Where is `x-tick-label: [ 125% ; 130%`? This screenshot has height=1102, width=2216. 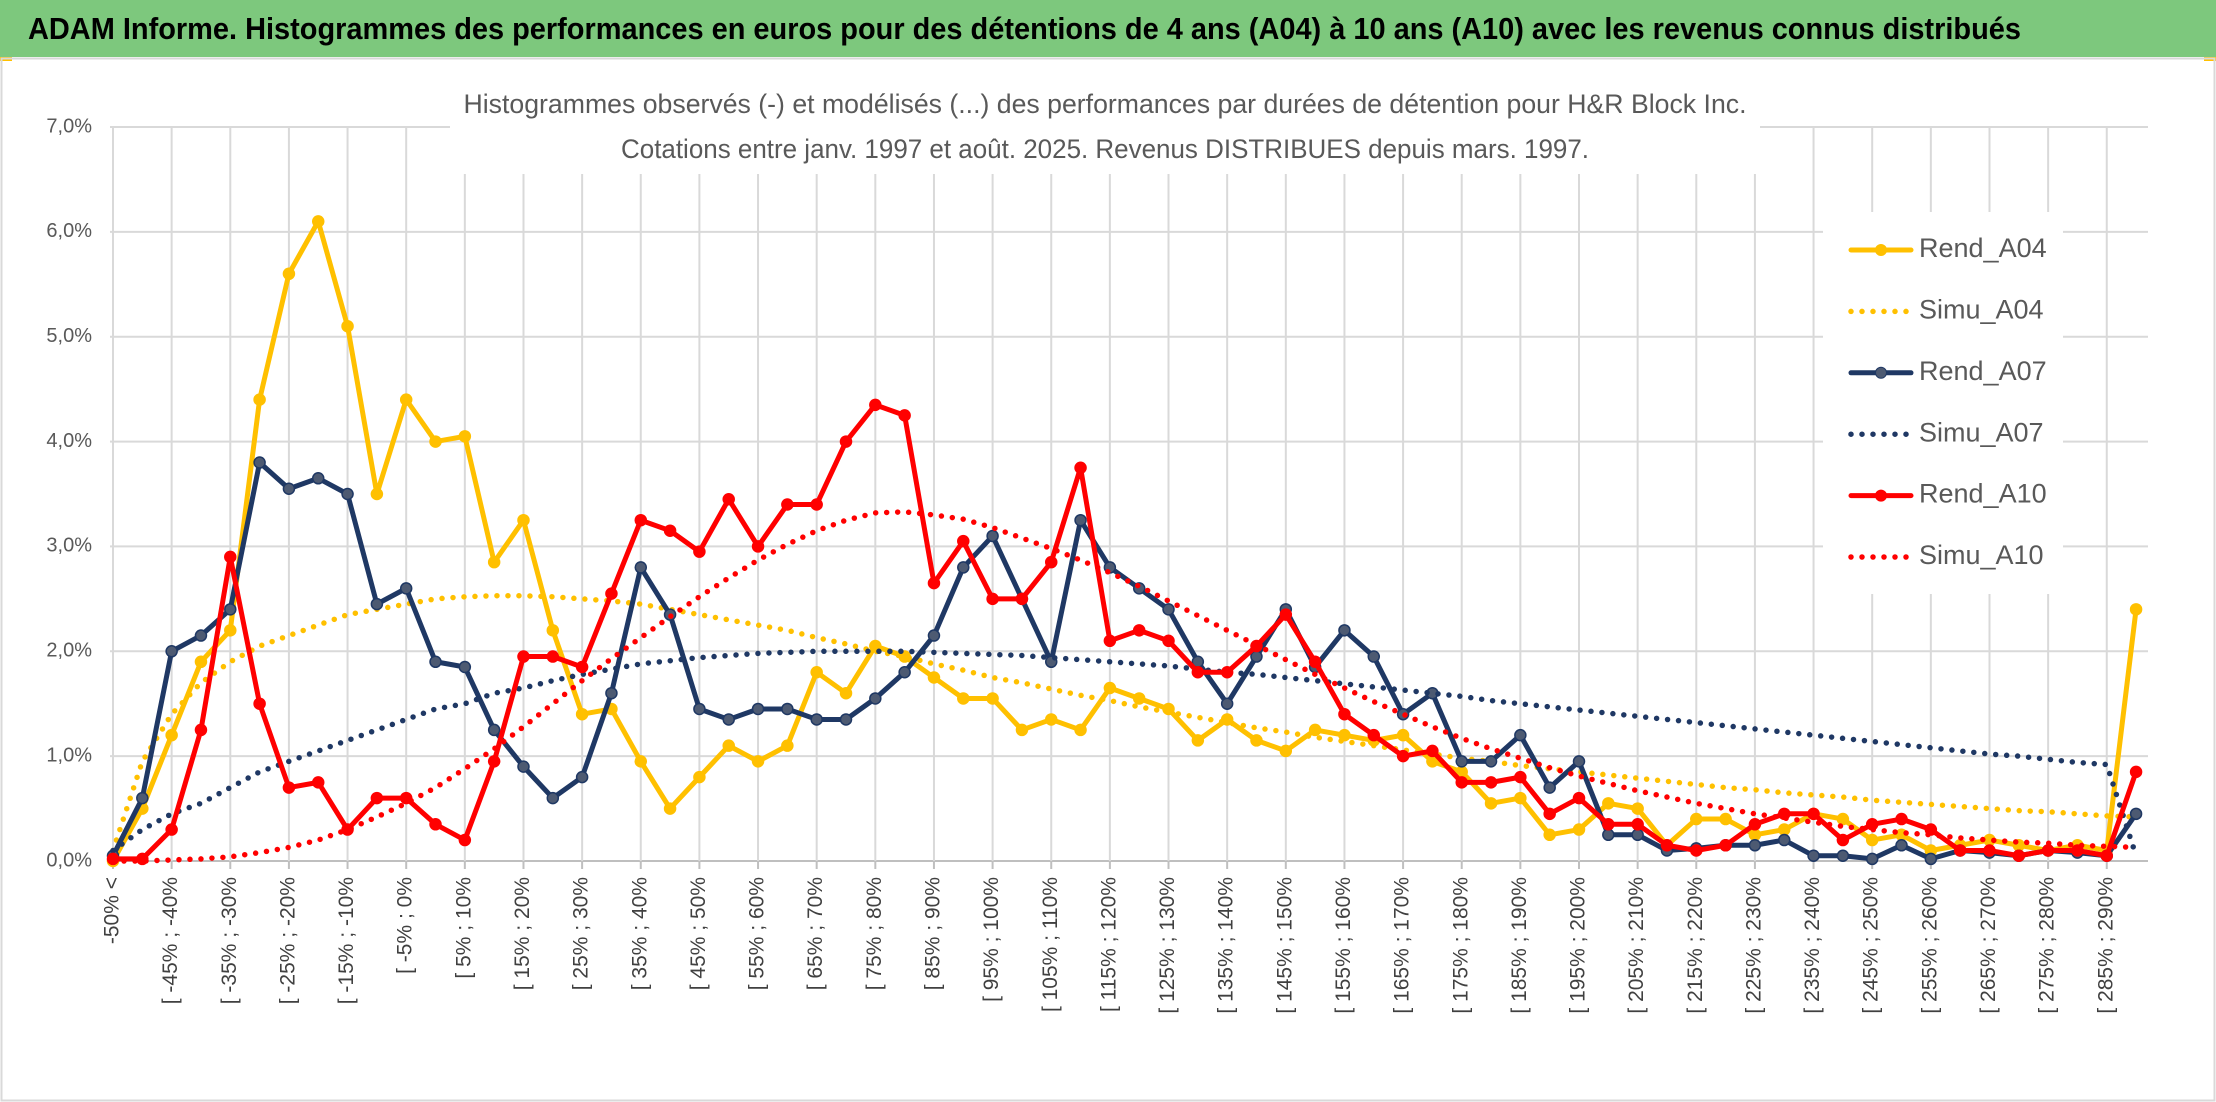
x-tick-label: [ 125% ; 130% is located at coordinates (1167, 945).